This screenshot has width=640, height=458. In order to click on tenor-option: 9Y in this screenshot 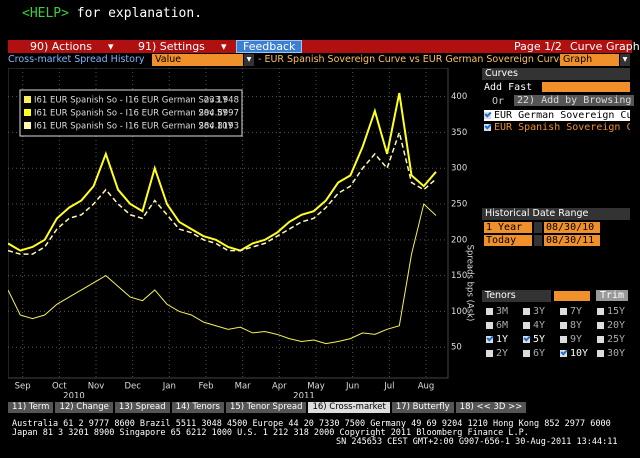, I will do `click(571, 339)`.